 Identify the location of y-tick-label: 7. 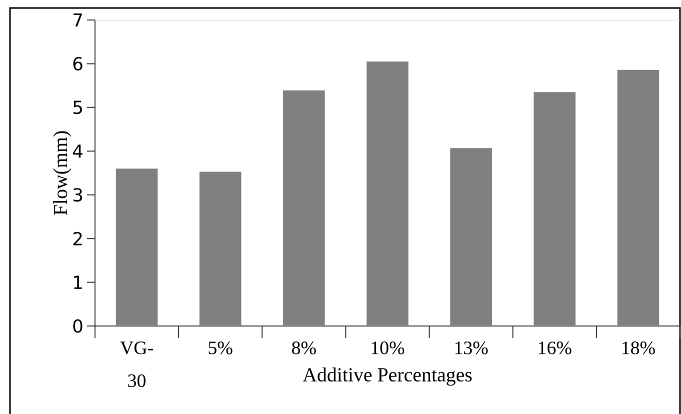
(78, 20).